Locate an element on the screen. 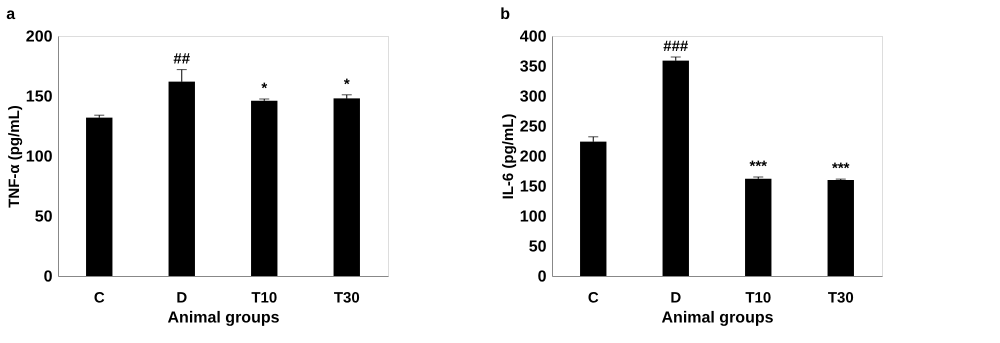 This screenshot has height=343, width=1000. chart-title: b is located at coordinates (505, 14).